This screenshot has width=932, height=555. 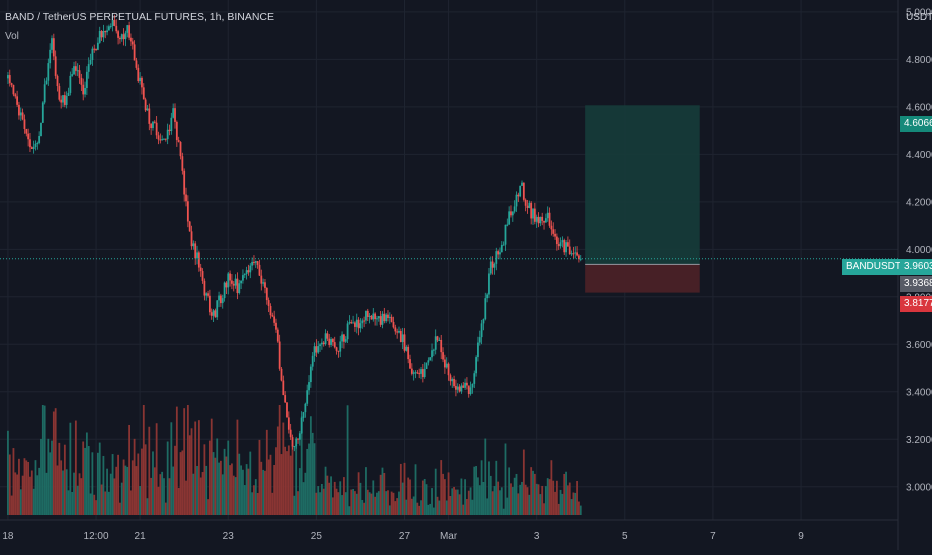 What do you see at coordinates (12, 36) in the screenshot?
I see `volume-indicator-label: Vol` at bounding box center [12, 36].